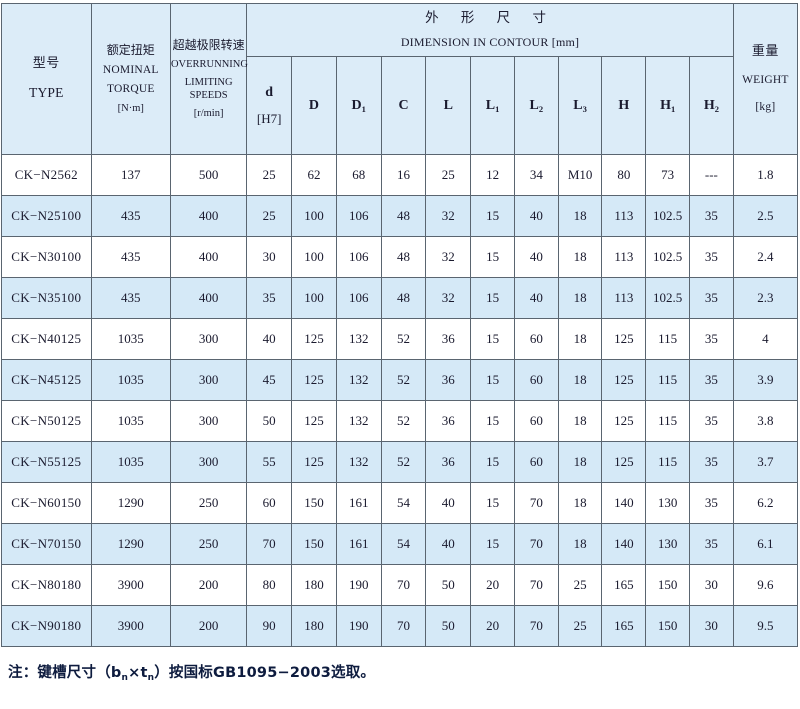  I want to click on cell-h1: 150, so click(668, 626).